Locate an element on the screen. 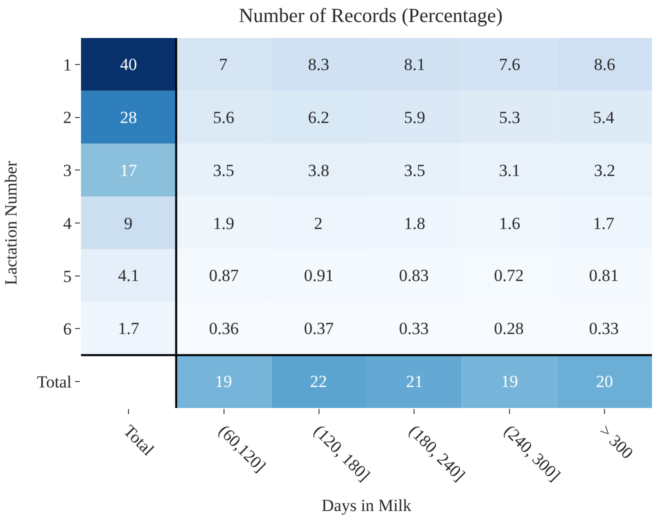  data-label: 8.6 is located at coordinates (605, 64).